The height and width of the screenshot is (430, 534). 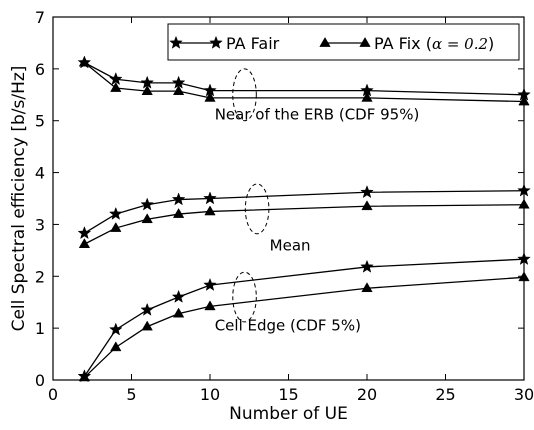 I want to click on x-tick-label-3: 15, so click(x=288, y=394).